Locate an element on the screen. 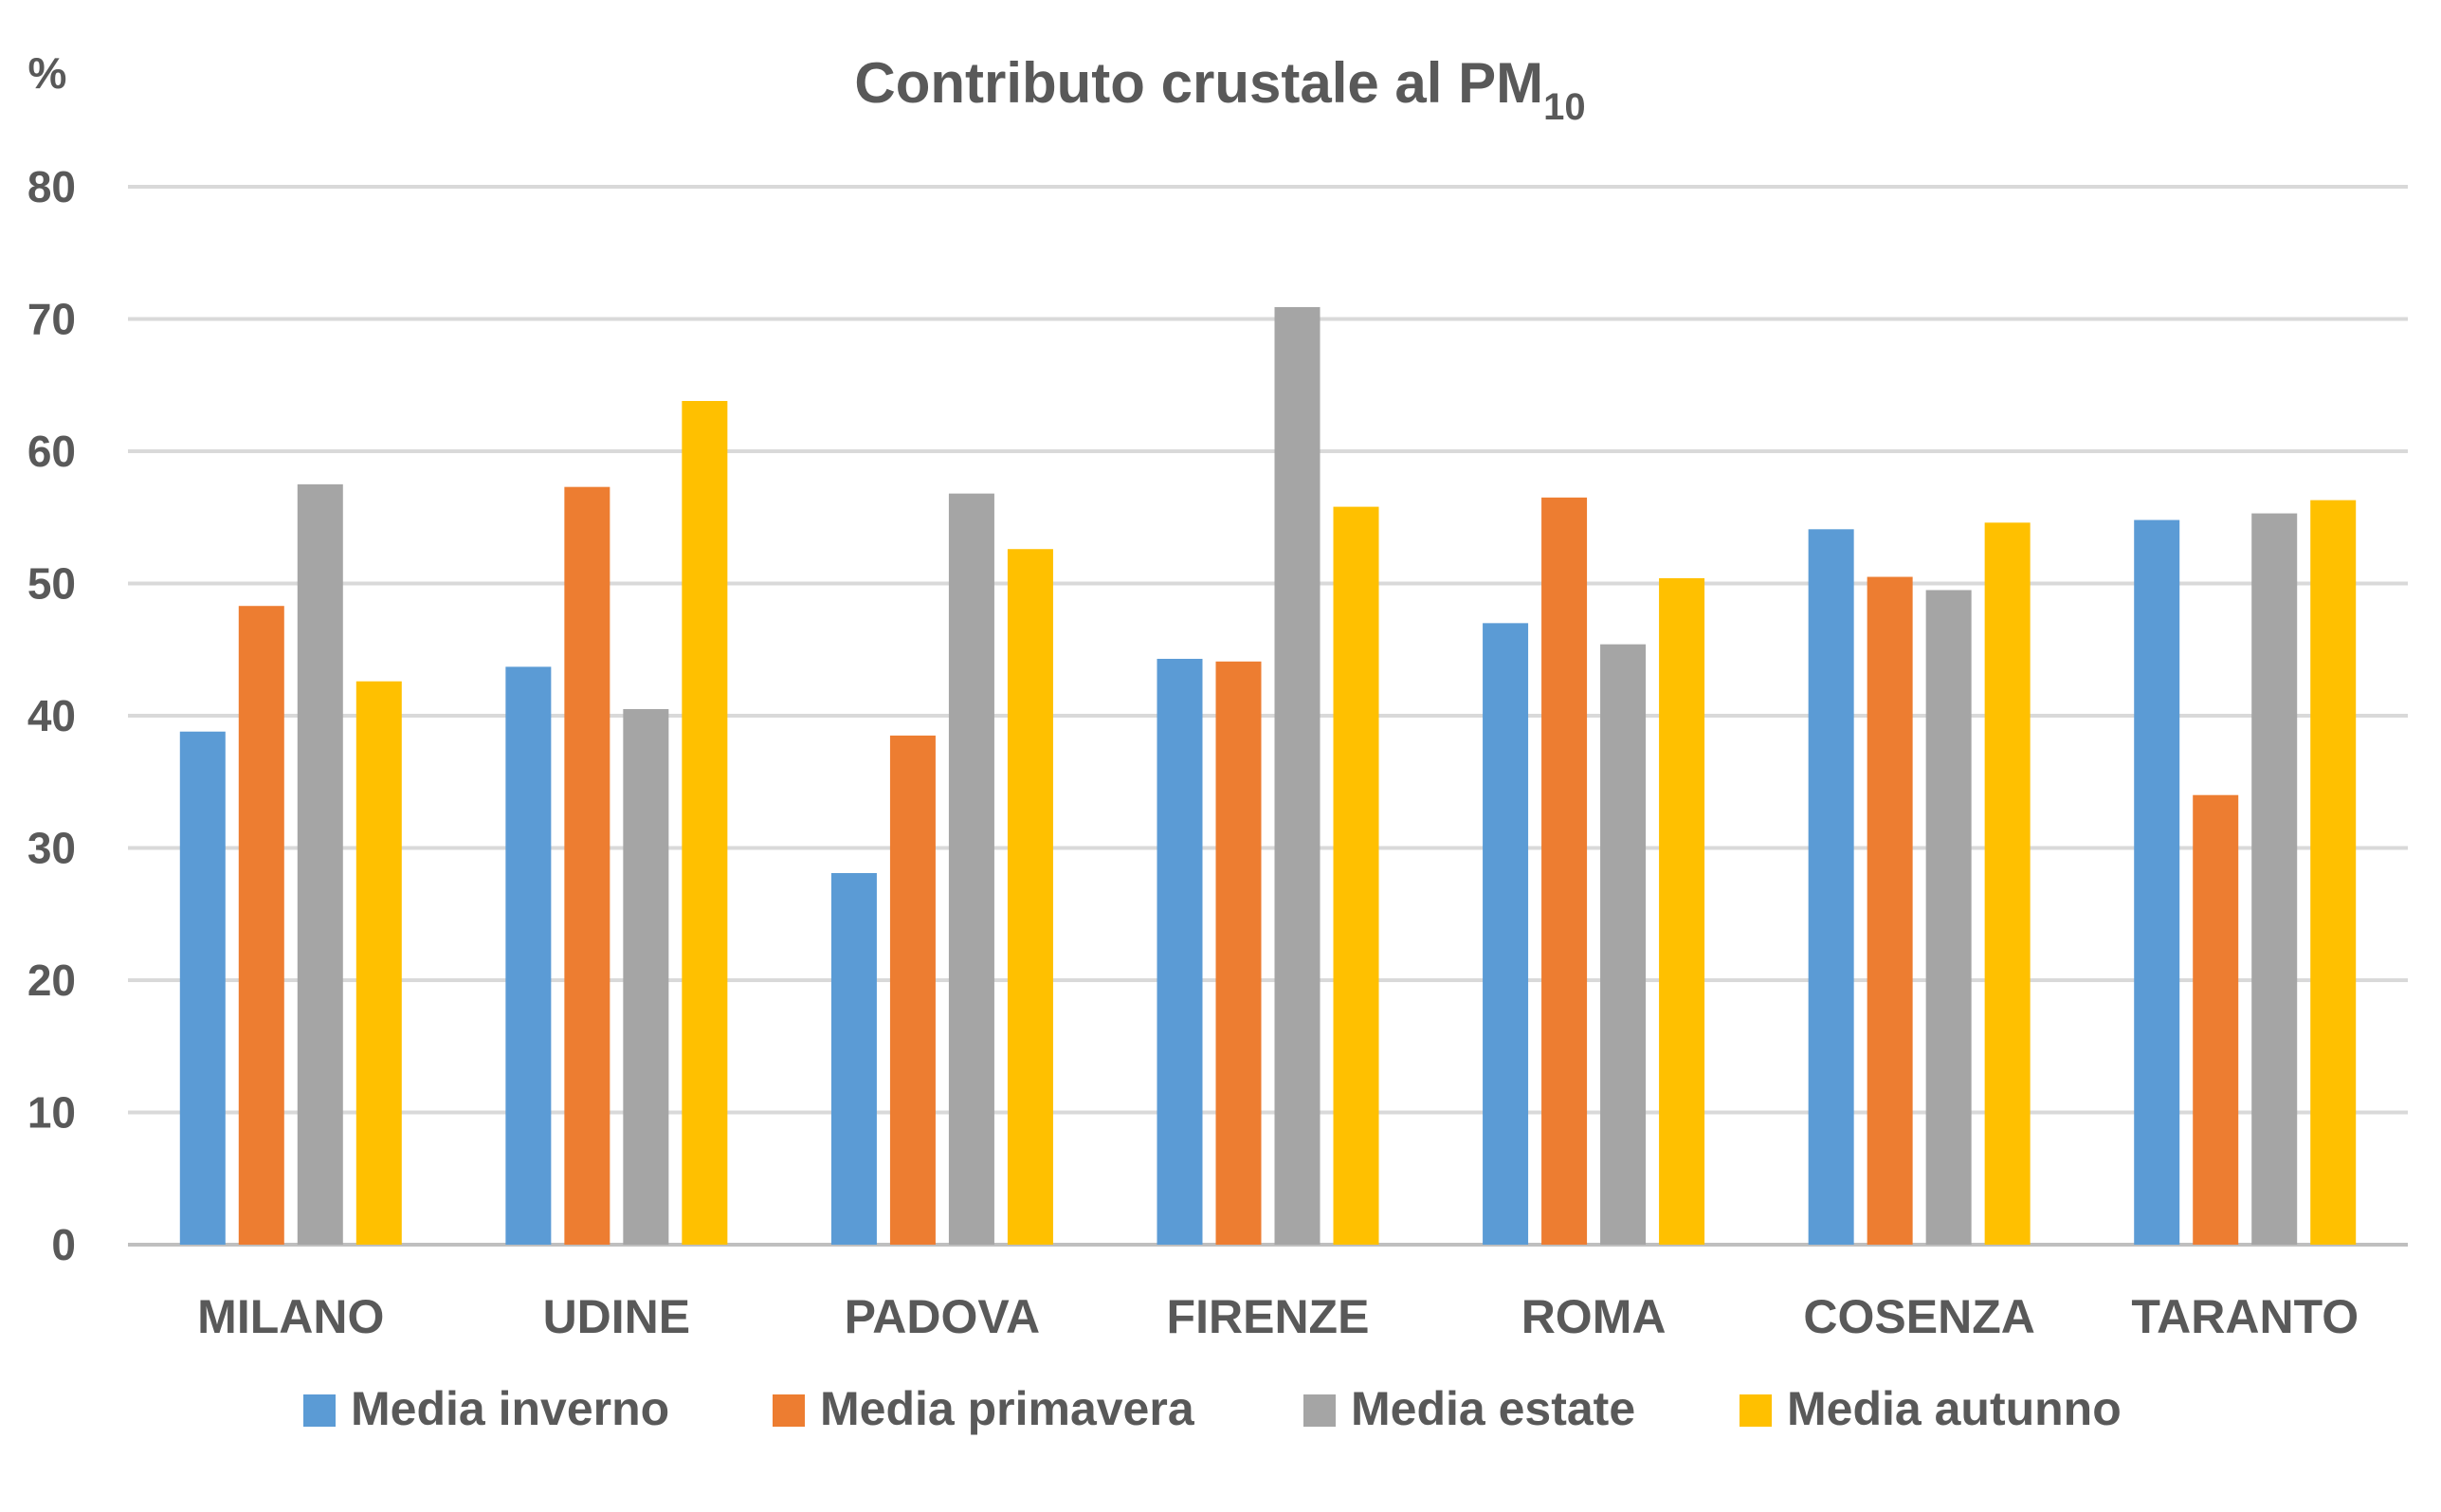 This screenshot has height=1512, width=2441. x-tick-label: PADOVA is located at coordinates (943, 1317).